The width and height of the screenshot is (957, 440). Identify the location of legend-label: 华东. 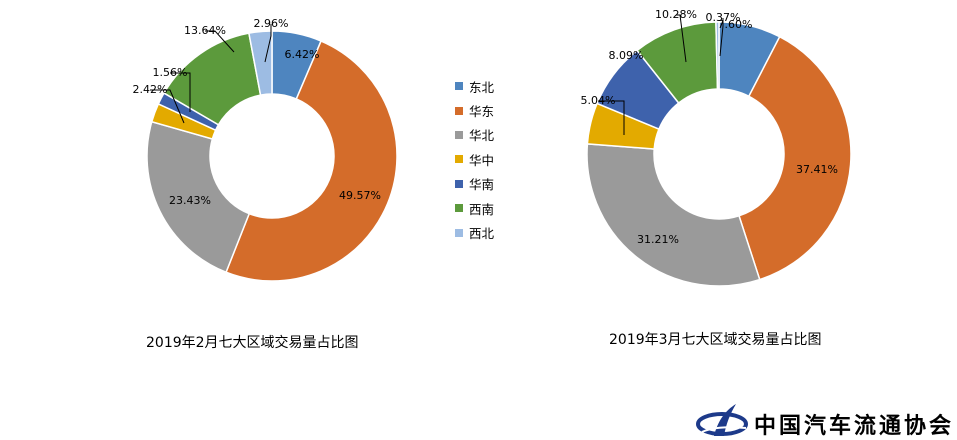
(482, 112).